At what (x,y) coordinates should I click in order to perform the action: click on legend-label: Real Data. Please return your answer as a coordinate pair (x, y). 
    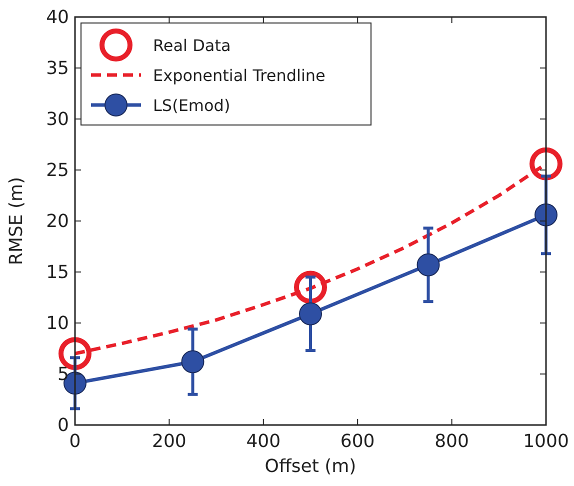
    Looking at the image, I should click on (192, 45).